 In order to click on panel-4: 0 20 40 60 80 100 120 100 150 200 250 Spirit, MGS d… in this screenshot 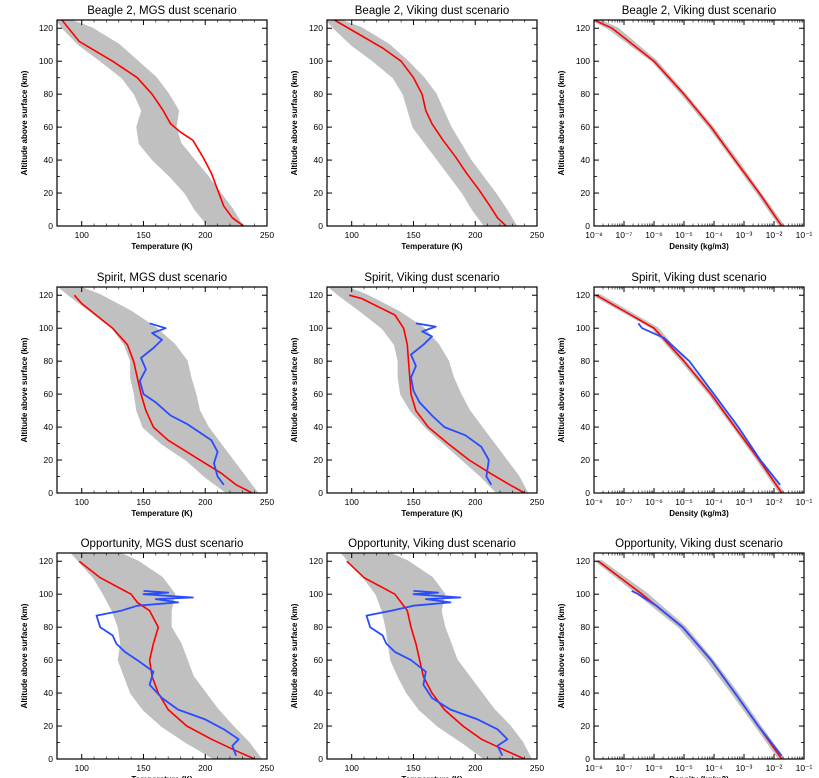, I will do `click(147, 395)`.